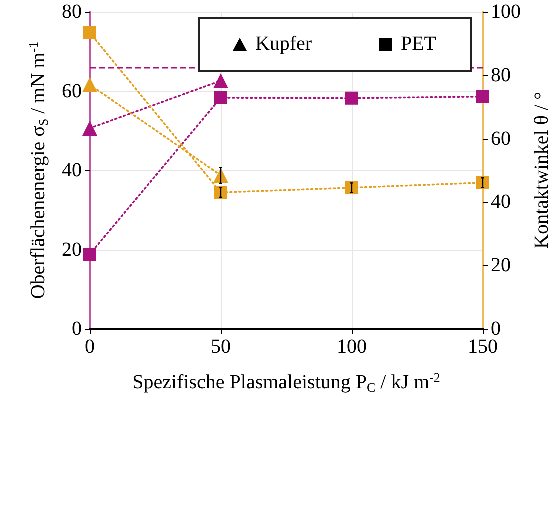  Describe the element at coordinates (72, 12) in the screenshot. I see `y-tick-label: 80` at that location.